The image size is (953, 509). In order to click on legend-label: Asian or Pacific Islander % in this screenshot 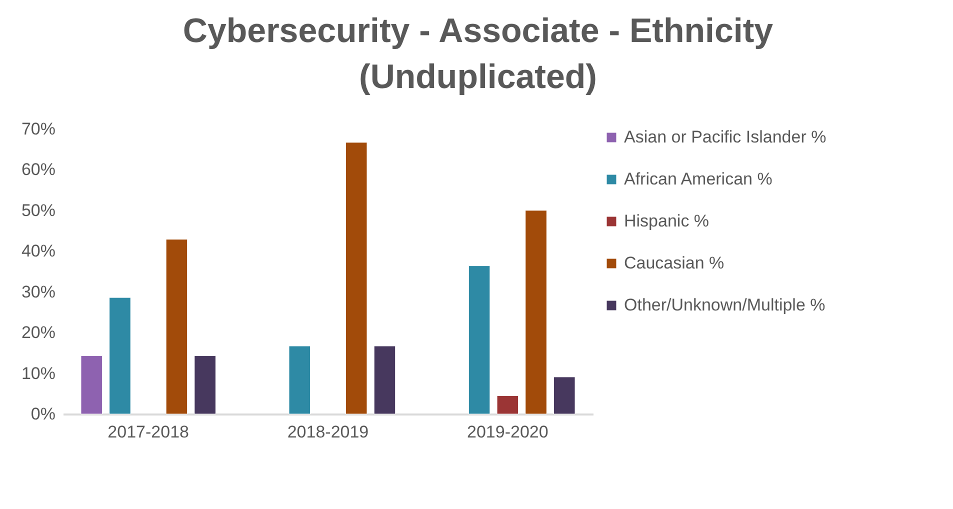, I will do `click(725, 137)`.